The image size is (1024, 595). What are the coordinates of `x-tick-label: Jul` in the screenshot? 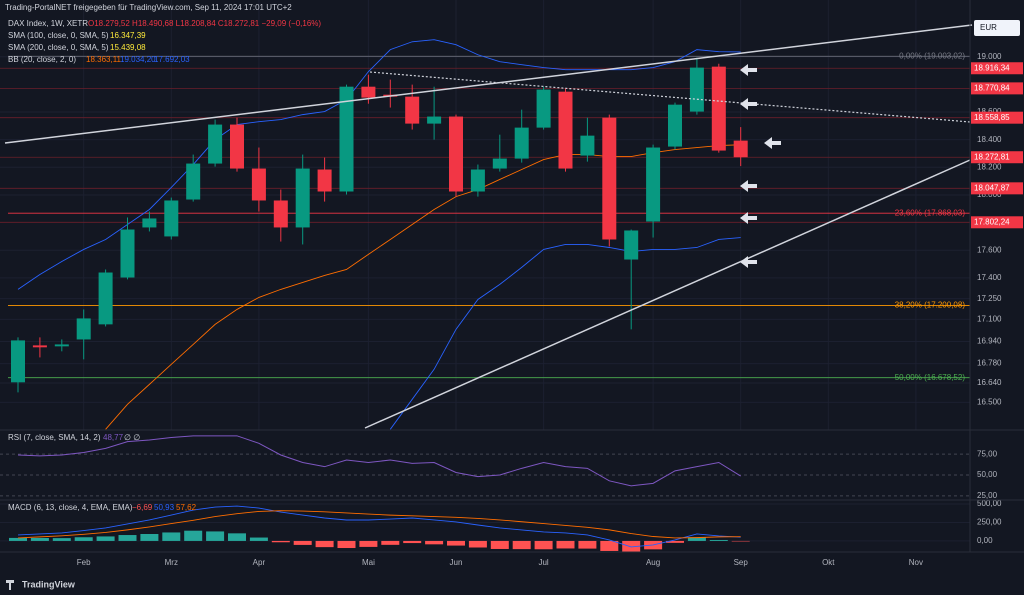 It's located at (543, 562).